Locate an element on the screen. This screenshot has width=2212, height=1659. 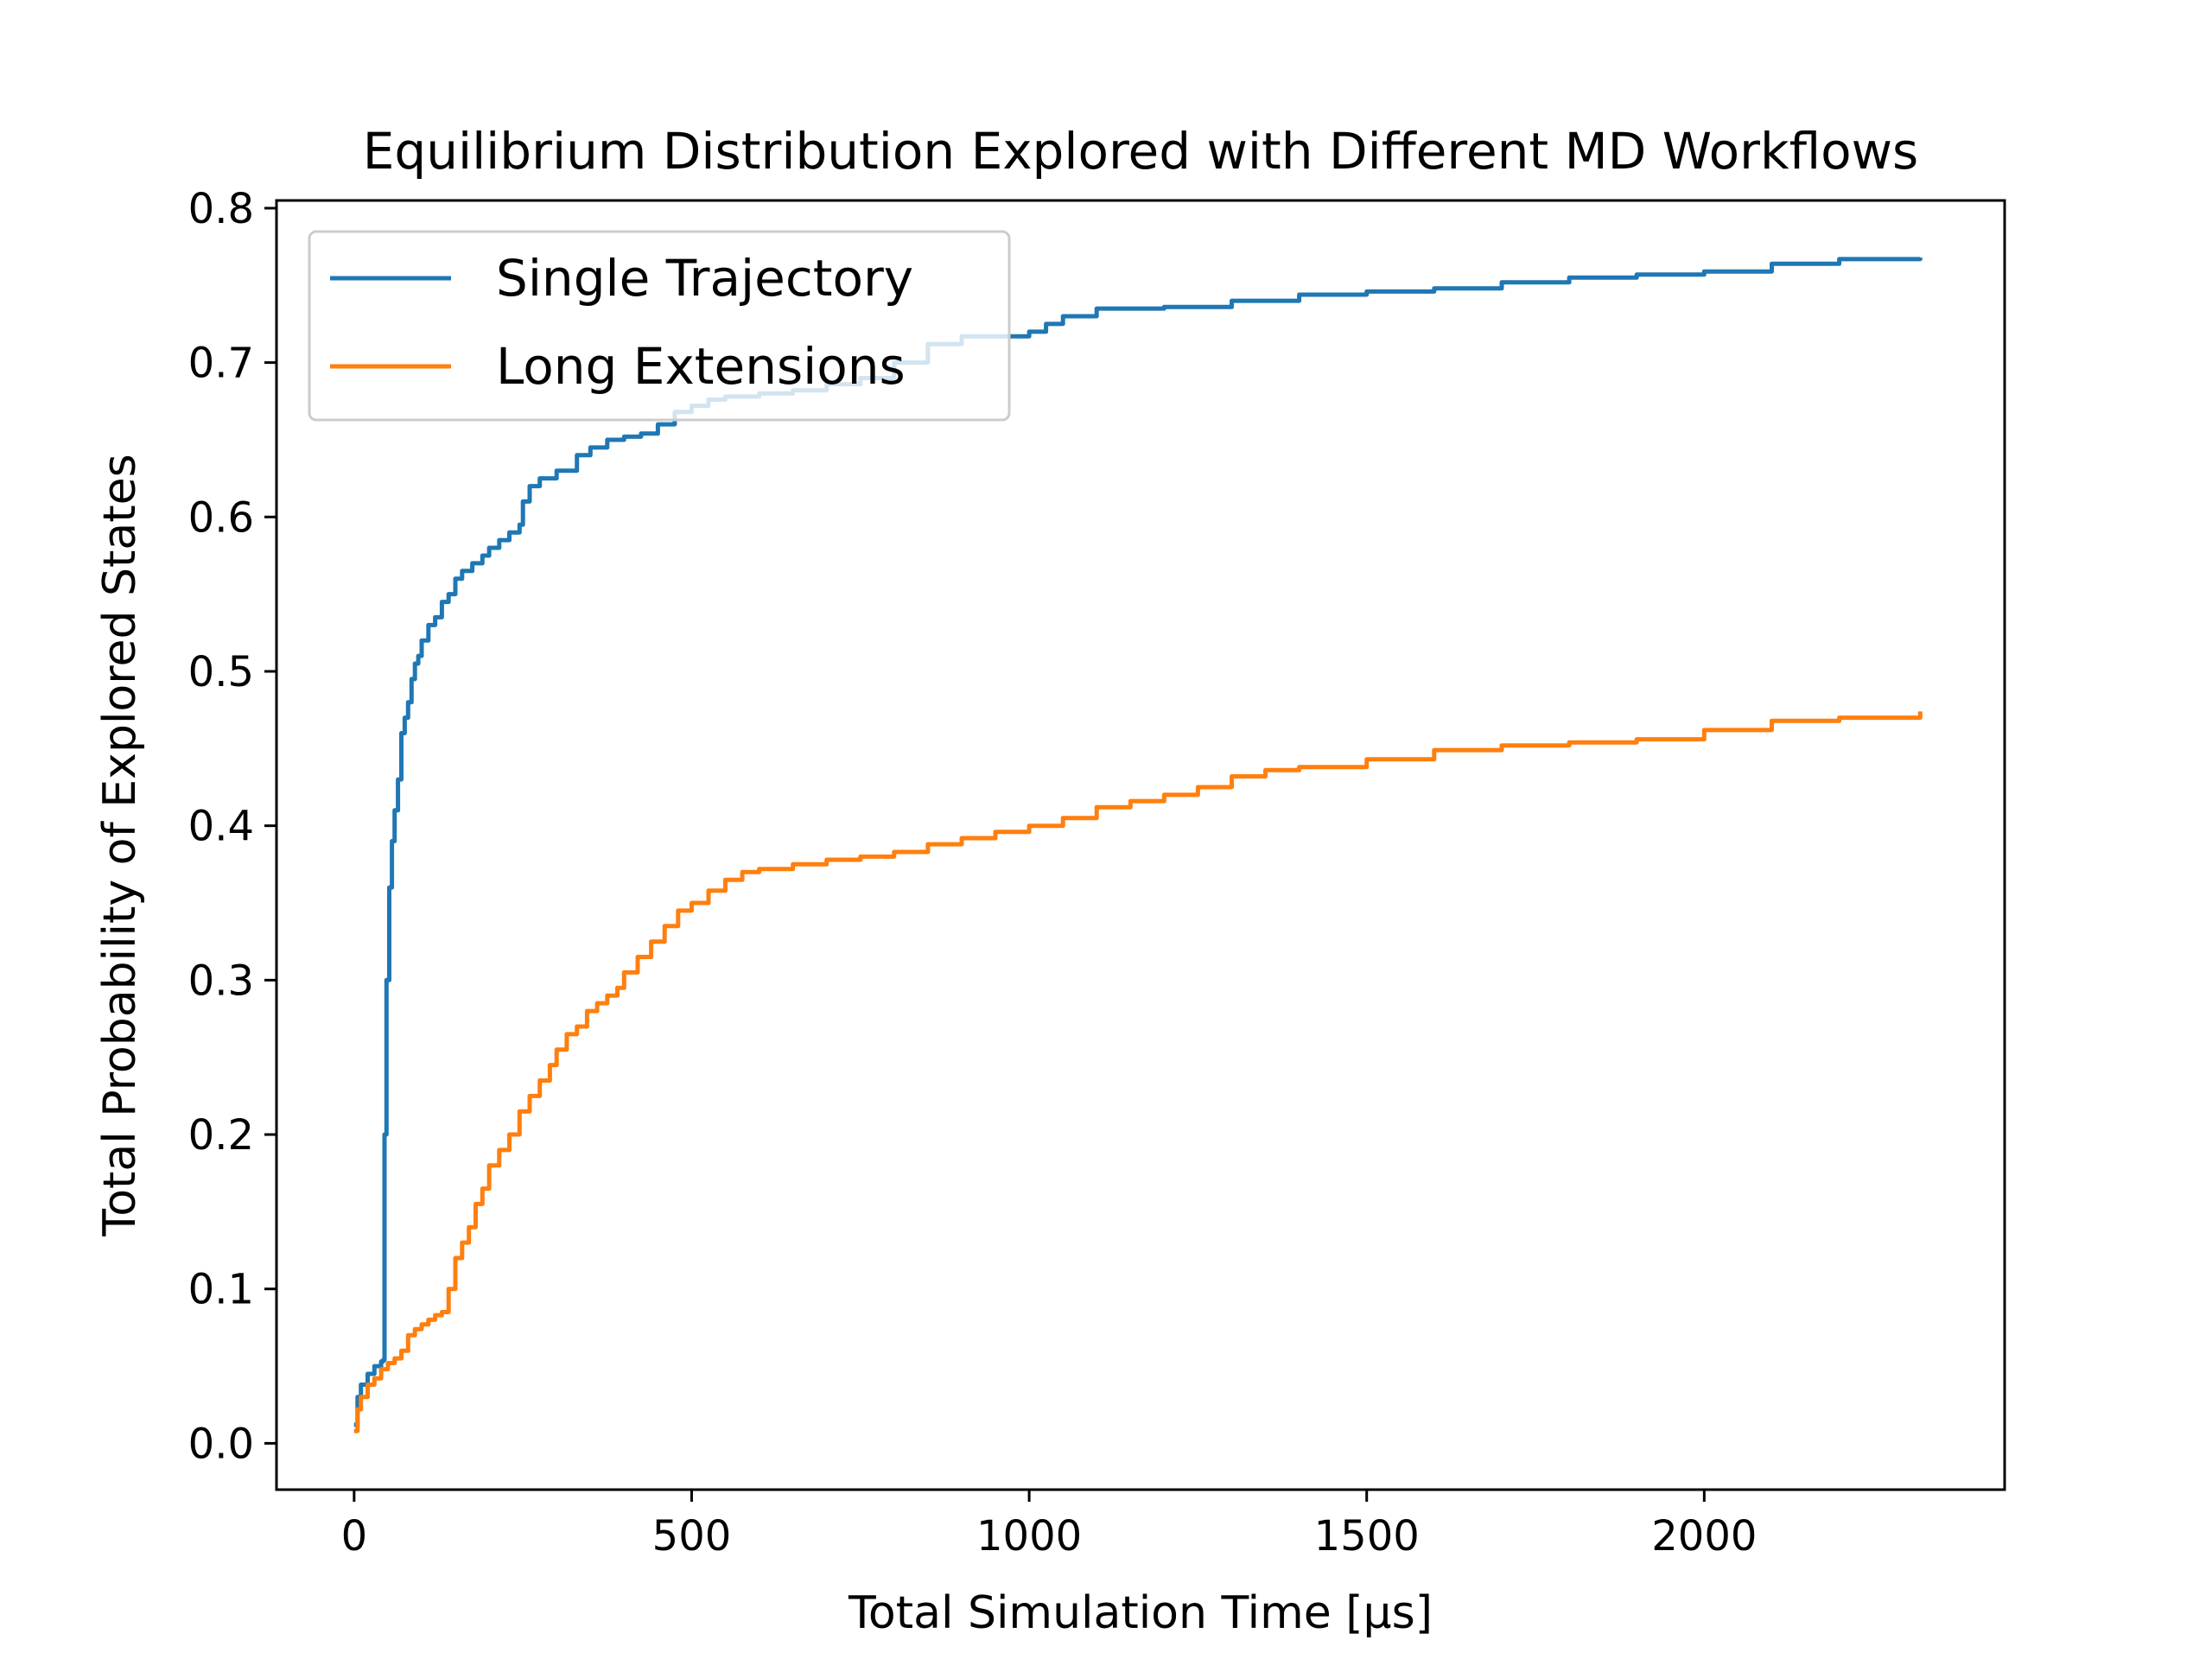
legend-label-1: Single Trajectory is located at coordinates (704, 278).